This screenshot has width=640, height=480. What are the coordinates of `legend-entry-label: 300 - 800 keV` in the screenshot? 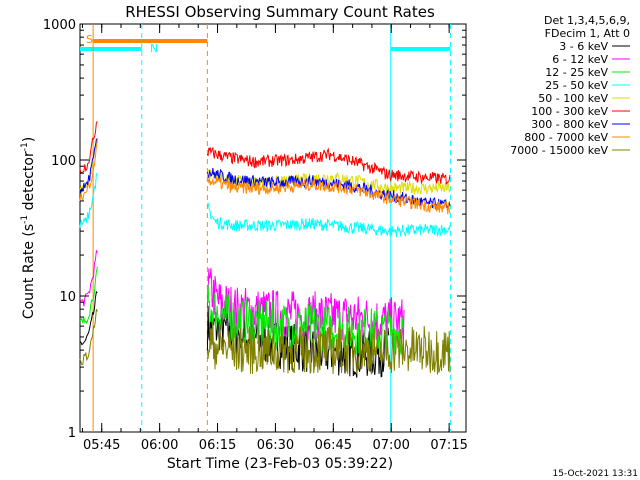 It's located at (569, 124).